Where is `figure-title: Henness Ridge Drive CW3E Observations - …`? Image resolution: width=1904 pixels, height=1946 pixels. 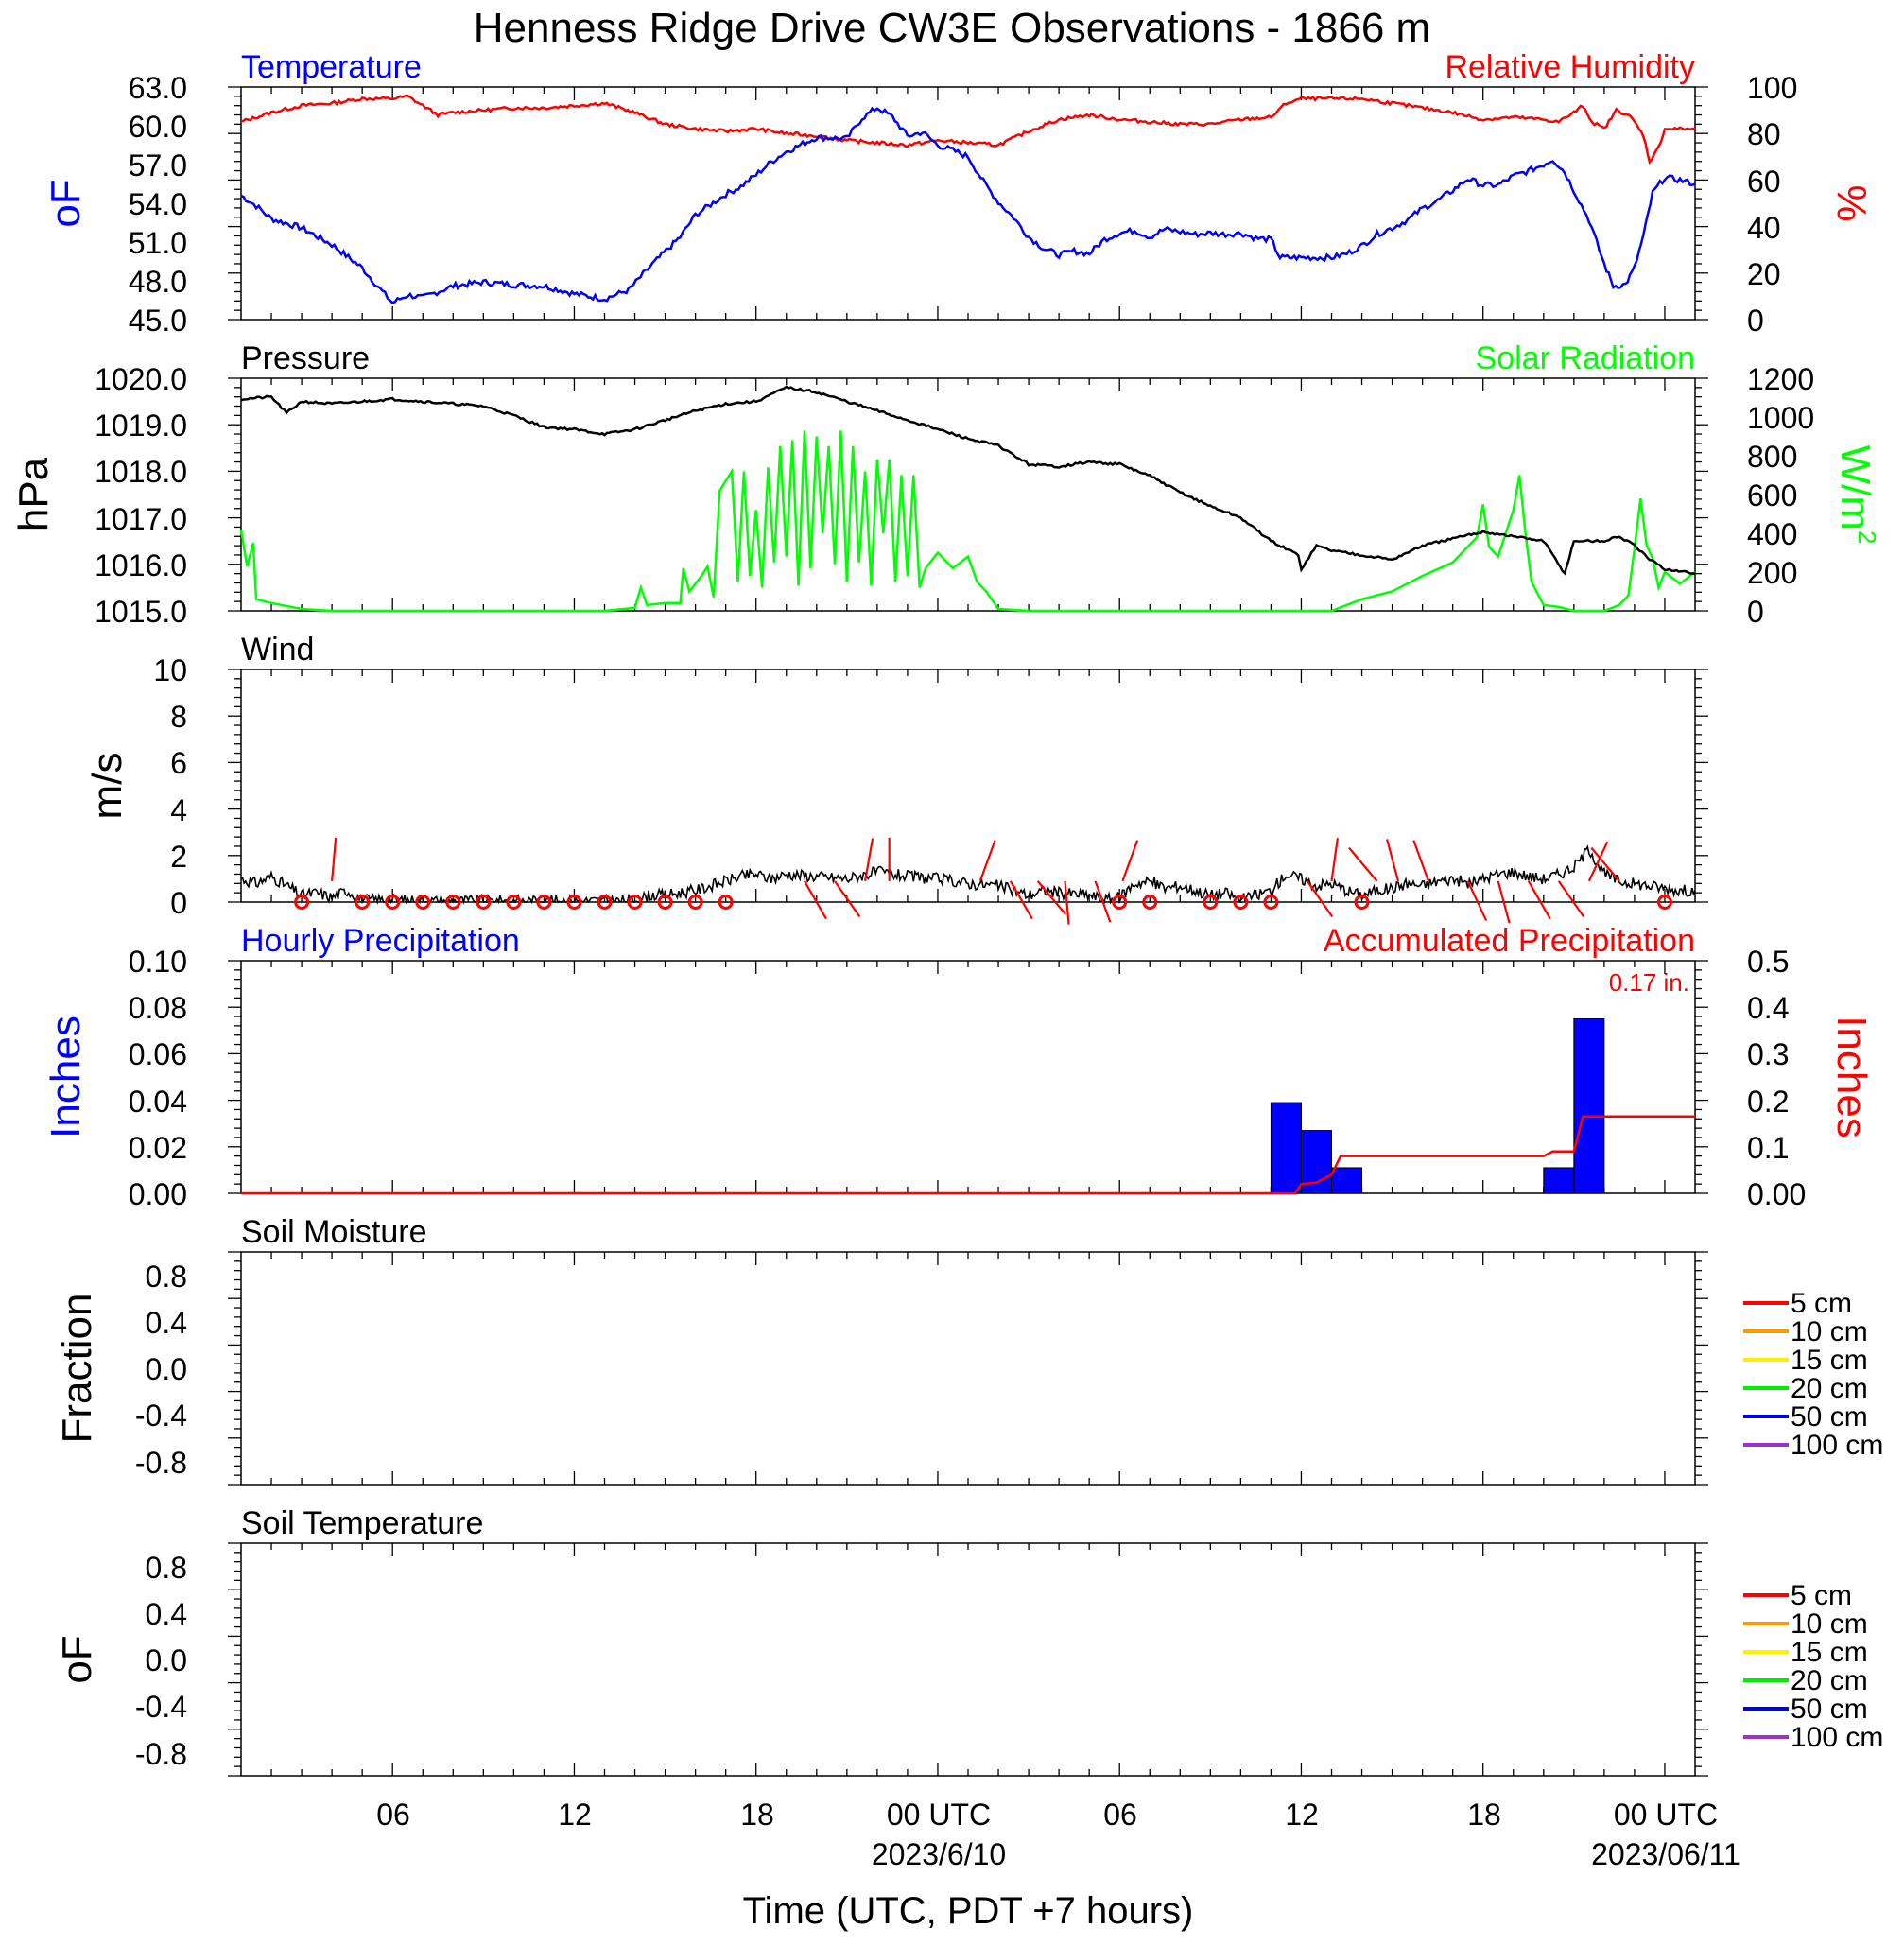
figure-title: Henness Ridge Drive CW3E Observations - … is located at coordinates (952, 28).